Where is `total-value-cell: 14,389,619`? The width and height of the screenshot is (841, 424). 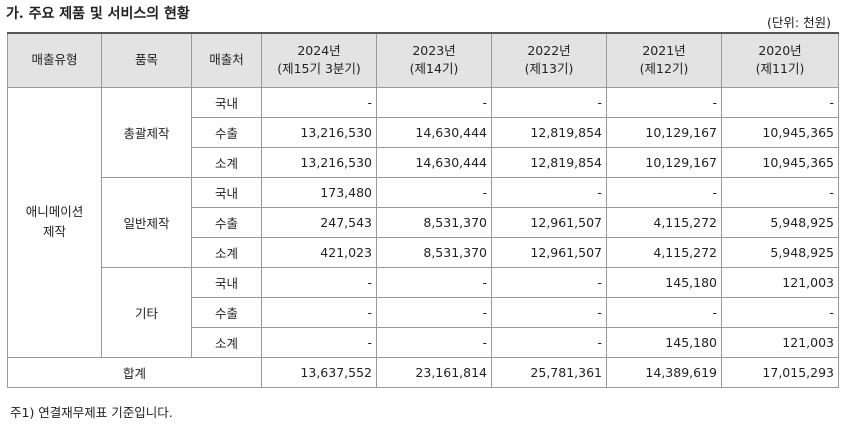
total-value-cell: 14,389,619 is located at coordinates (664, 372).